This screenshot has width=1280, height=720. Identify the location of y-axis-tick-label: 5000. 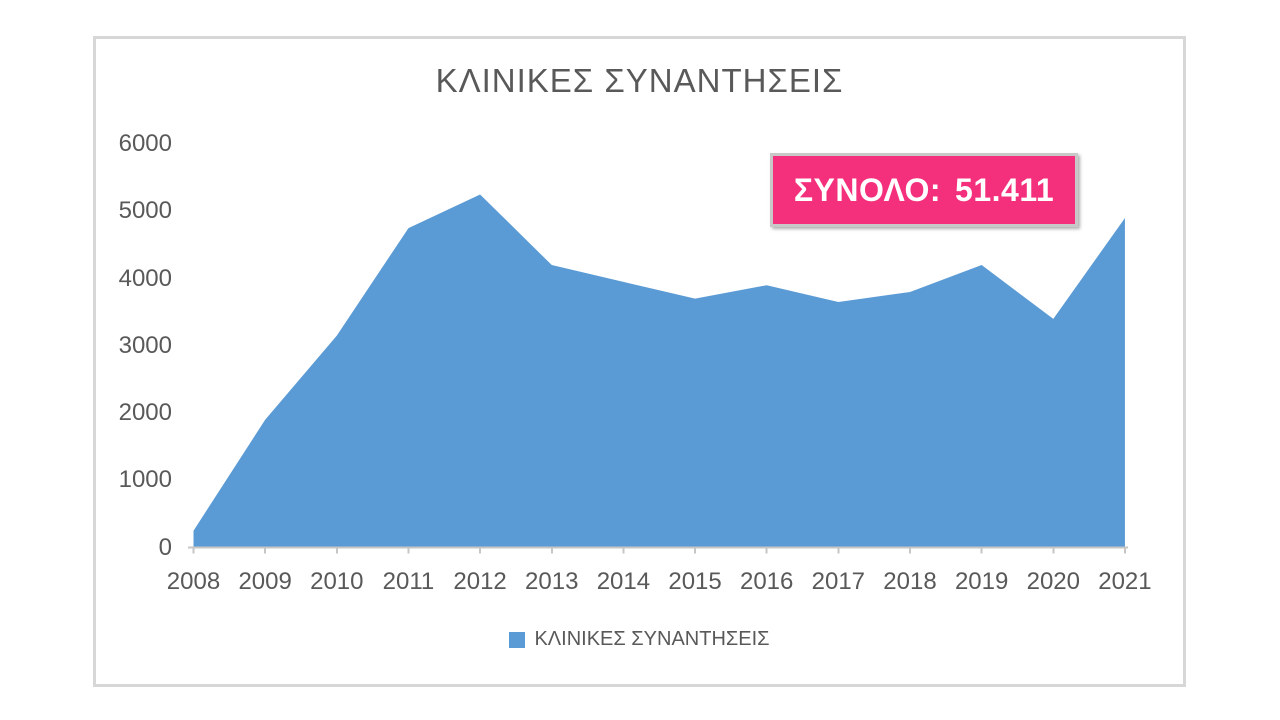
(145, 211).